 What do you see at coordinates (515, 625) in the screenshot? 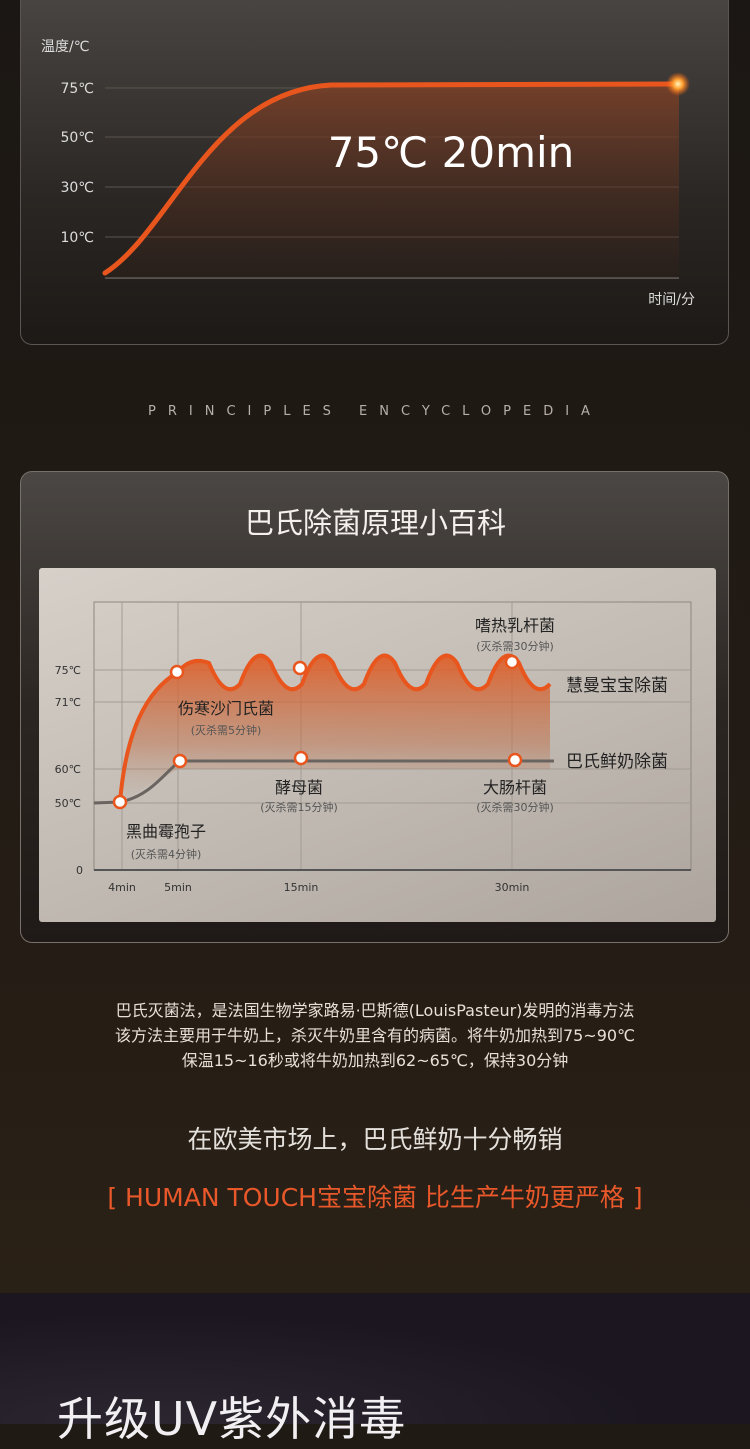
I see `bacteria-label: 嗜热乳杆菌` at bounding box center [515, 625].